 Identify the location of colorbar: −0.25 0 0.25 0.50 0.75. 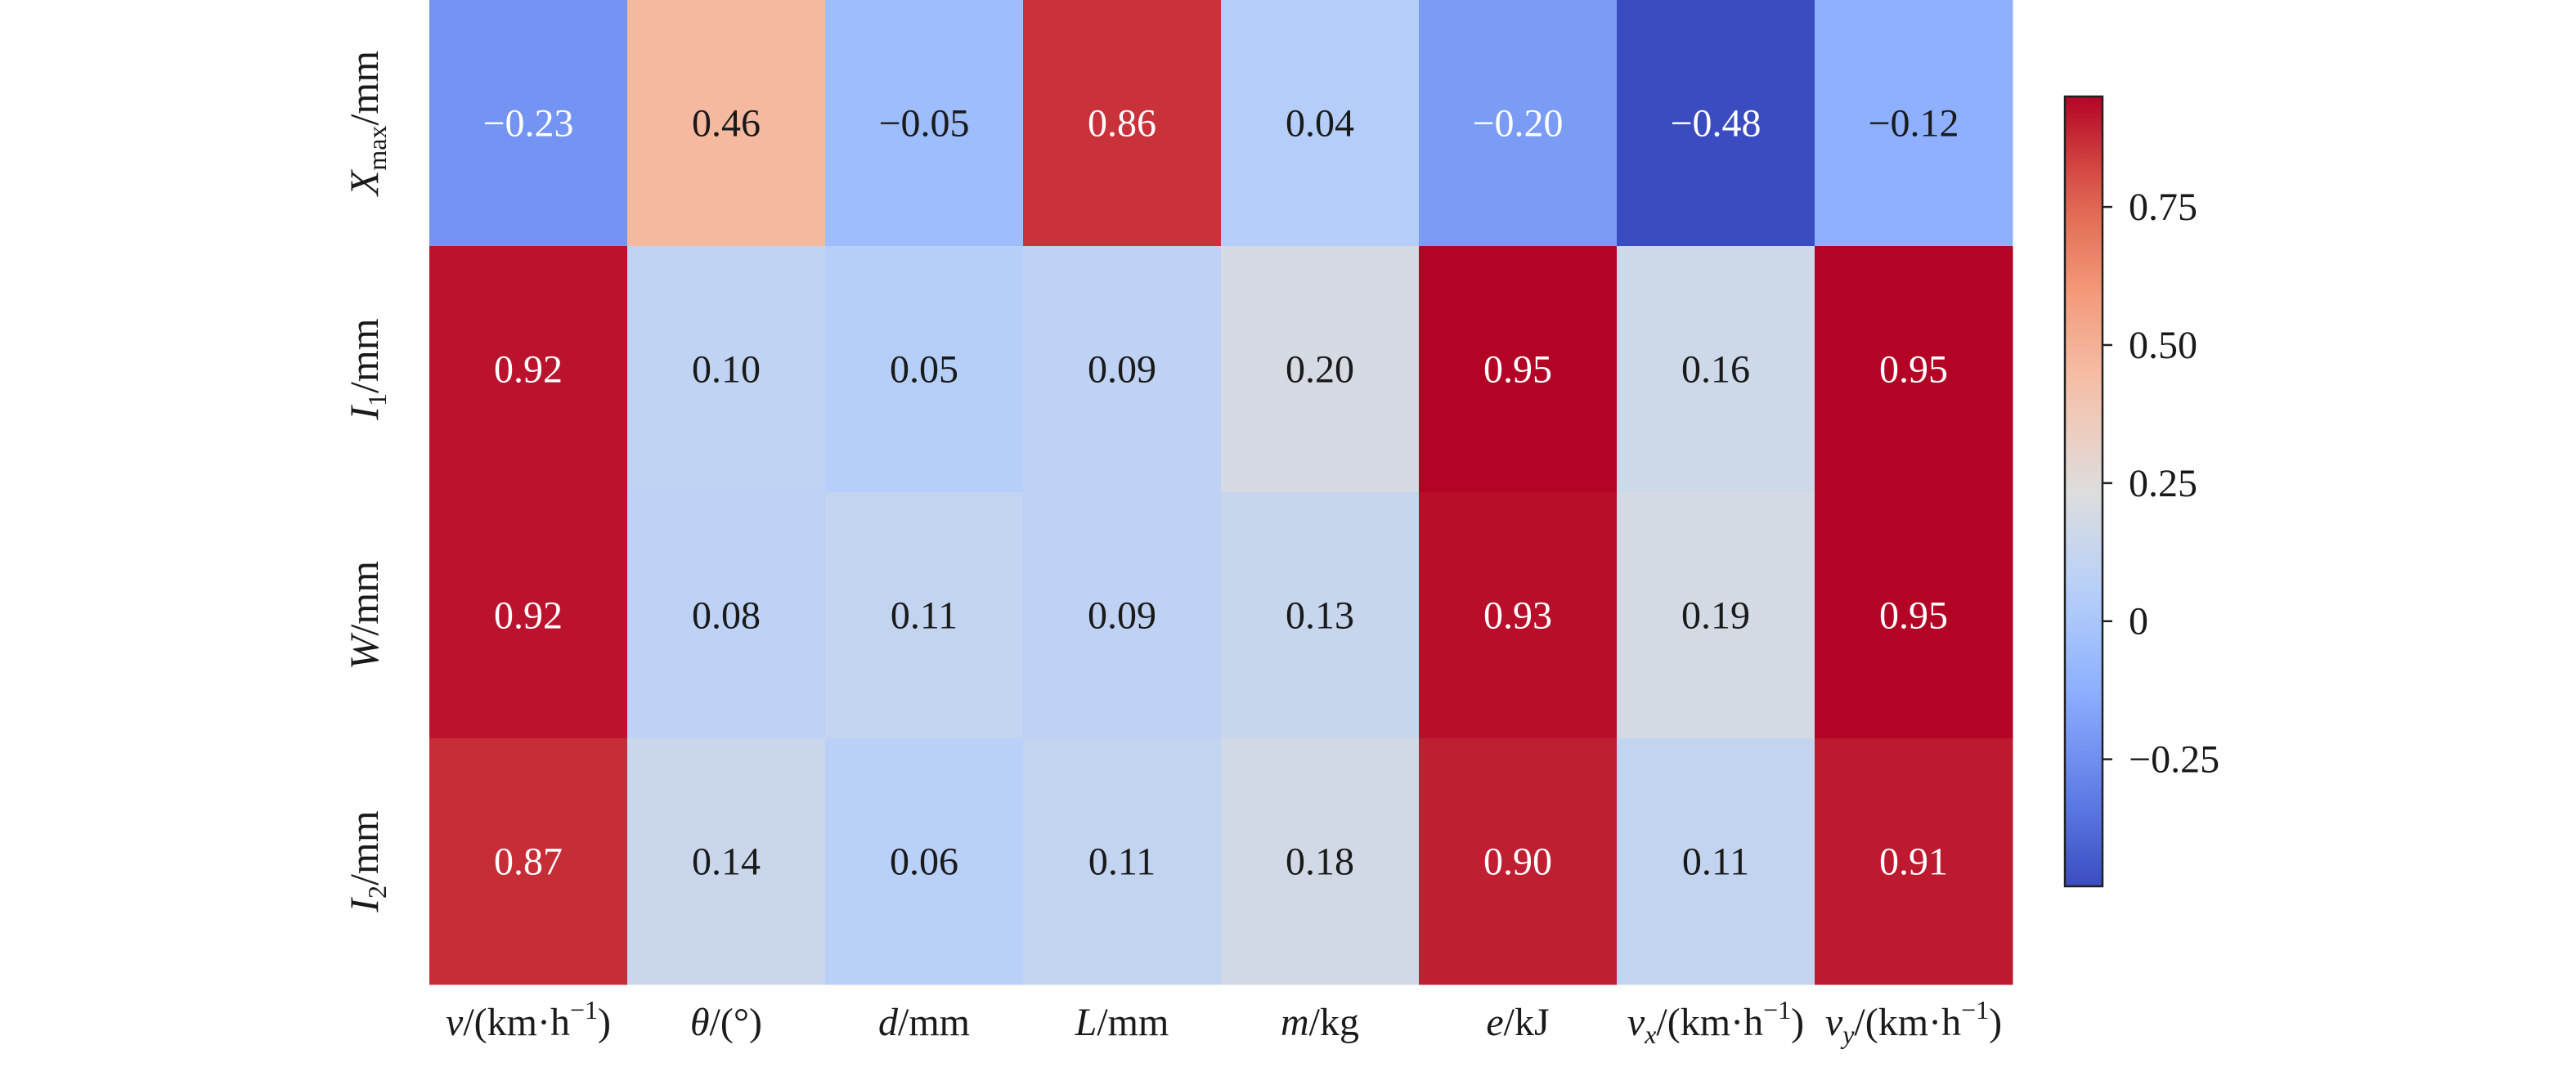
(2141, 491).